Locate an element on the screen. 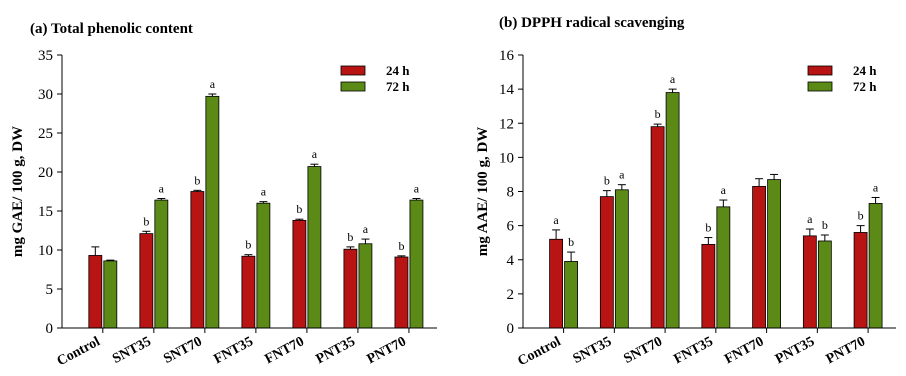 The image size is (906, 376). y-tick-label: 5 is located at coordinates (50, 290).